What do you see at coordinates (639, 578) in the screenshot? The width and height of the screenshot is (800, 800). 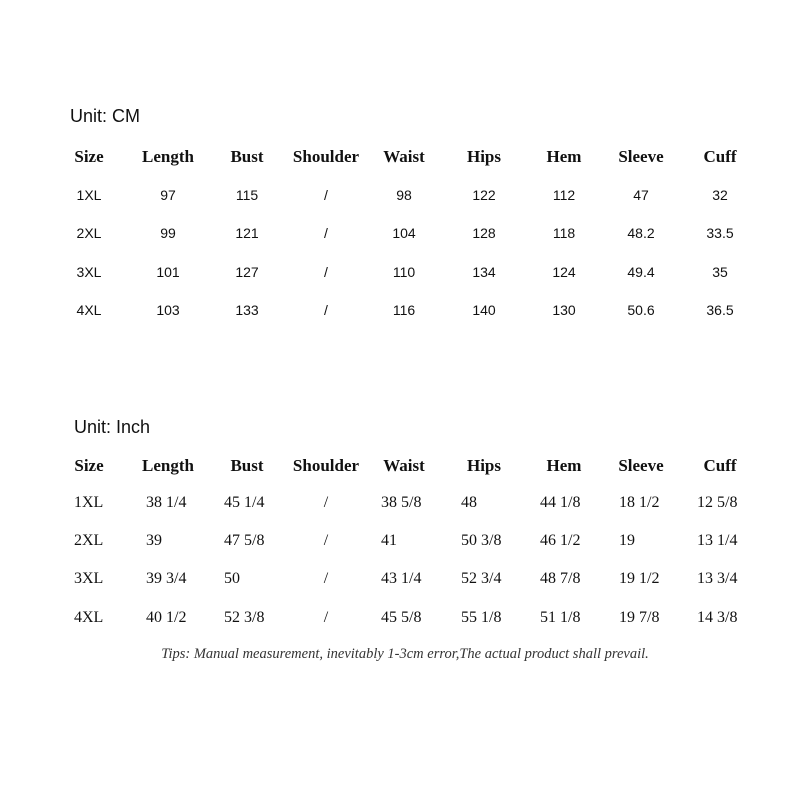 I see `table-cell-sleeve: 19 1/2` at bounding box center [639, 578].